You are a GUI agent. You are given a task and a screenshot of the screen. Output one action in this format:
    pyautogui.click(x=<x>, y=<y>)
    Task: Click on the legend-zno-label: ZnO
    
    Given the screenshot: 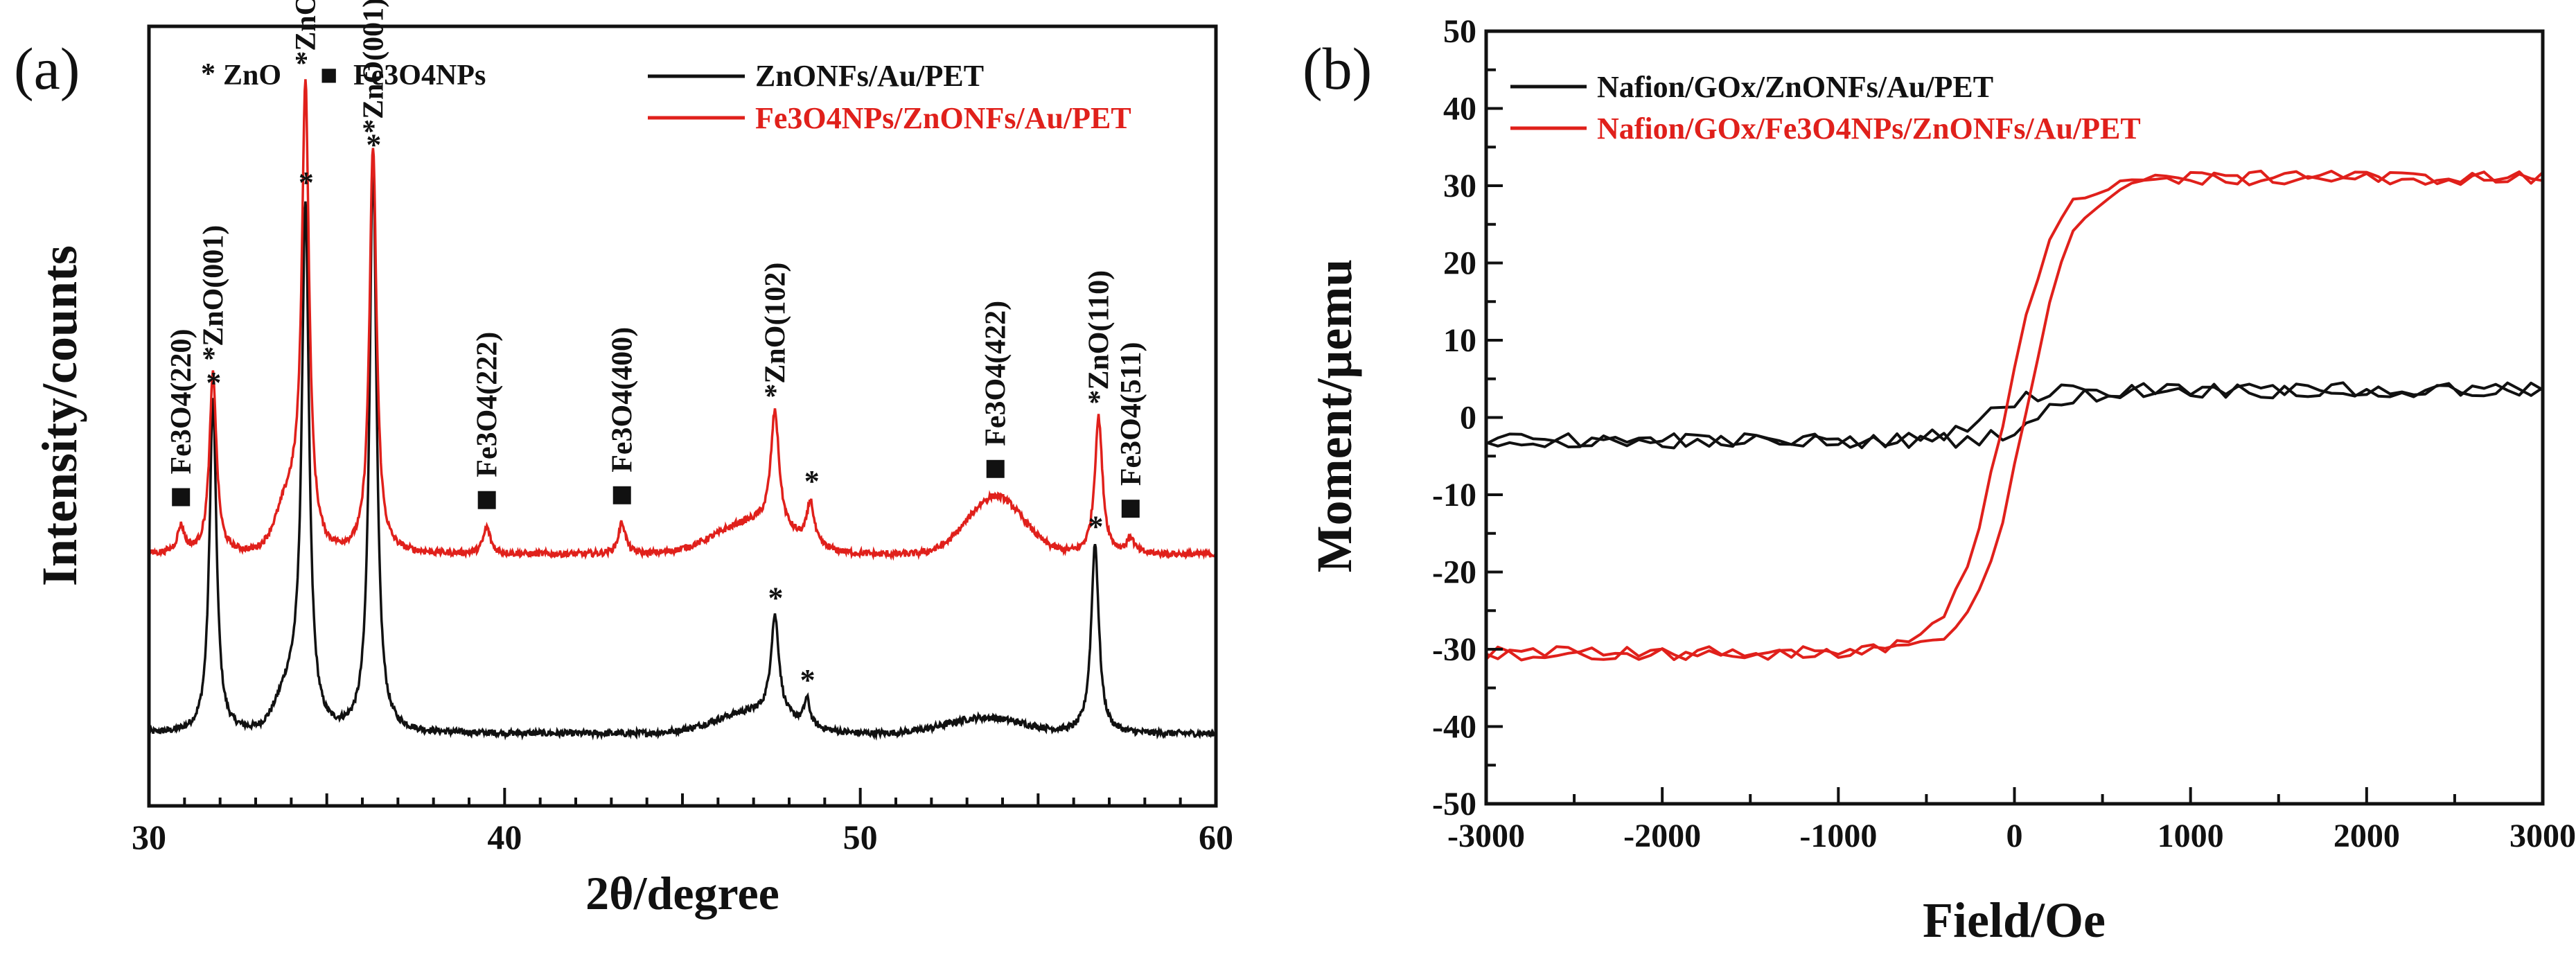 What is the action you would take?
    pyautogui.click(x=252, y=75)
    